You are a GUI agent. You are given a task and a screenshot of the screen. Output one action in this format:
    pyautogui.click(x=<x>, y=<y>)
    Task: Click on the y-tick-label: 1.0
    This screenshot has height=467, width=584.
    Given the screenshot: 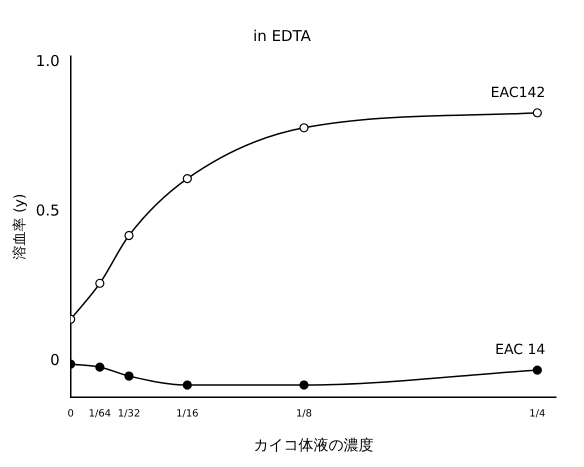 What is the action you would take?
    pyautogui.click(x=48, y=61)
    